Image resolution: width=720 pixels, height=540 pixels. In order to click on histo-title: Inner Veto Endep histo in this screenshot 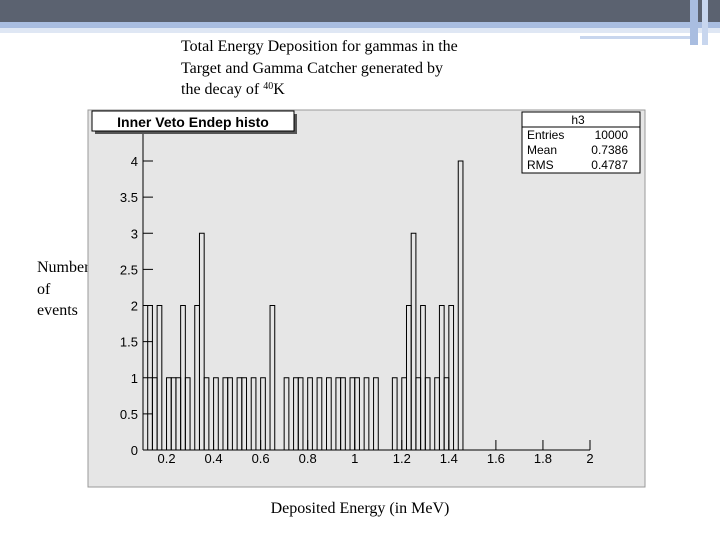, I will do `click(193, 122)`.